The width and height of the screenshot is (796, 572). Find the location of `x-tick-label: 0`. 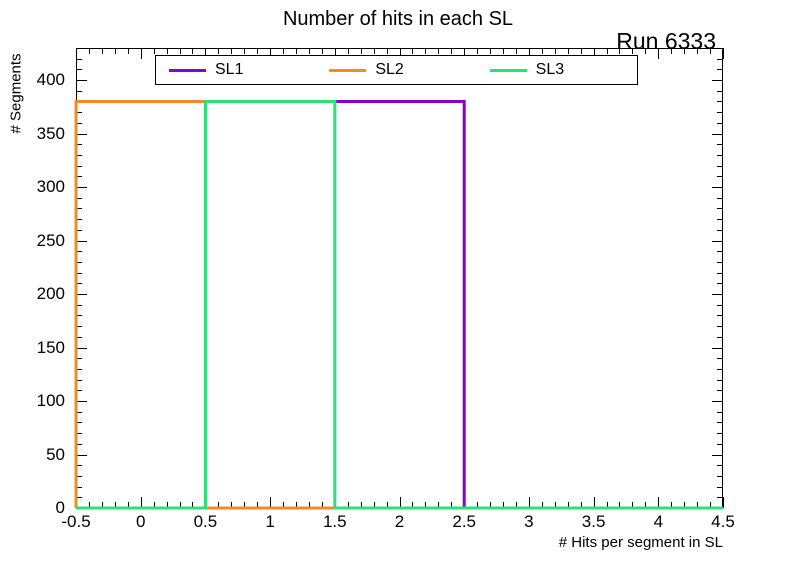

x-tick-label: 0 is located at coordinates (140, 521).